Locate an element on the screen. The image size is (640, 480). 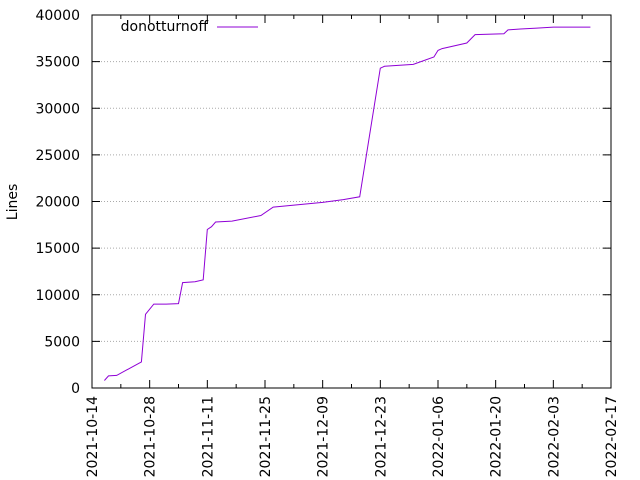
y-tick-label: 15000 is located at coordinates (57, 249).